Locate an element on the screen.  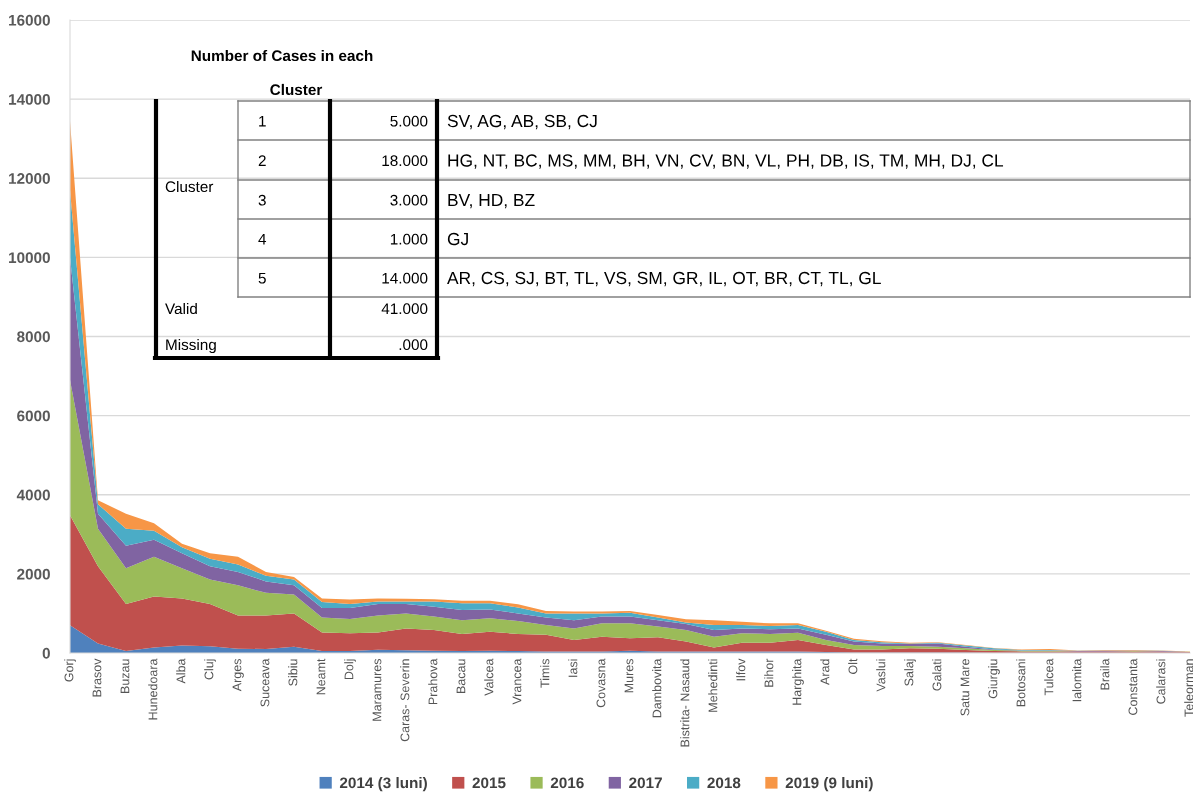
x-tick-label: Prahova is located at coordinates (433, 681).